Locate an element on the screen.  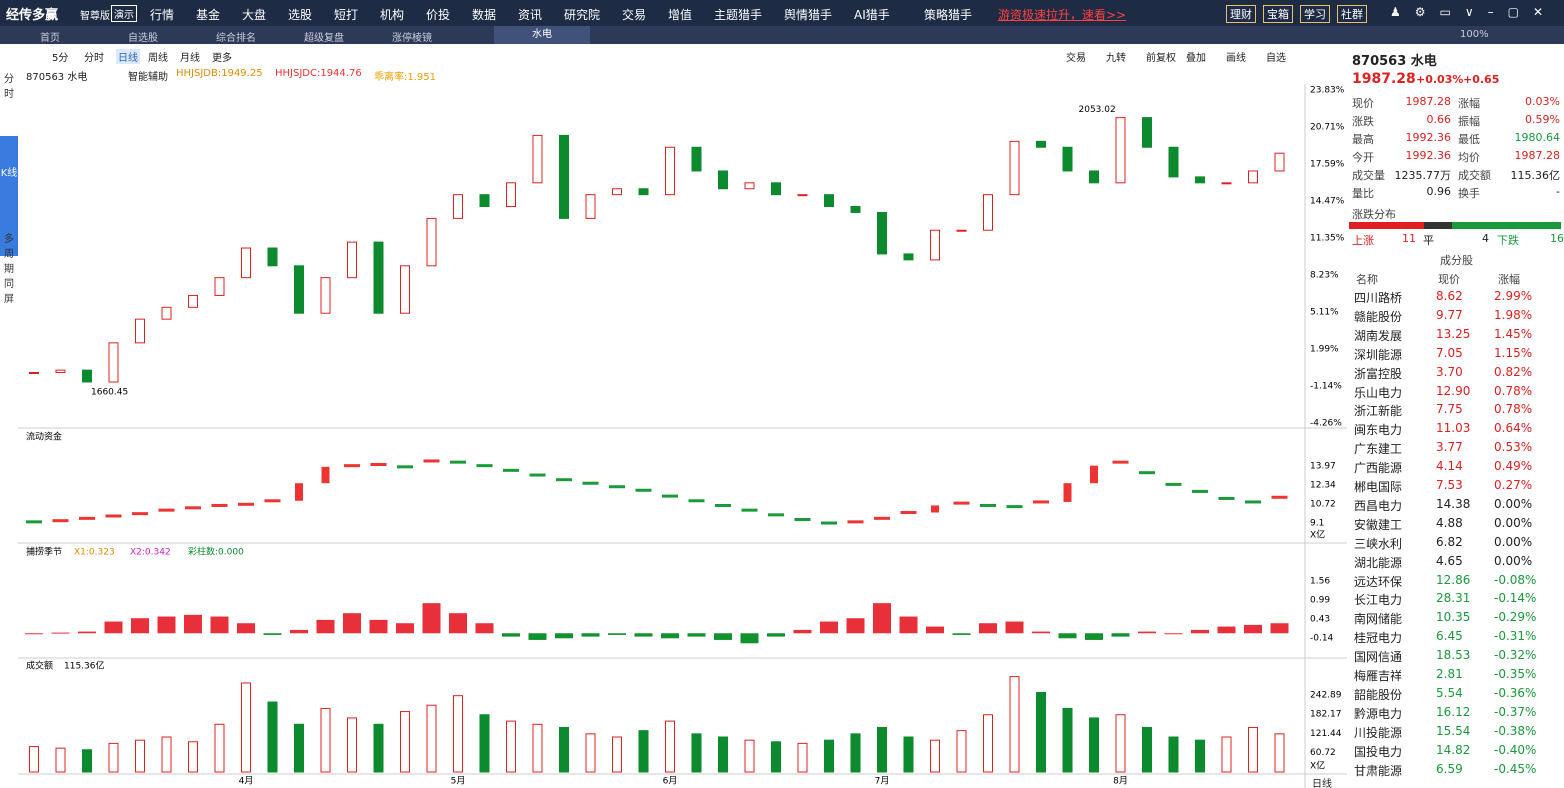
menu-item: 选股 is located at coordinates (300, 15).